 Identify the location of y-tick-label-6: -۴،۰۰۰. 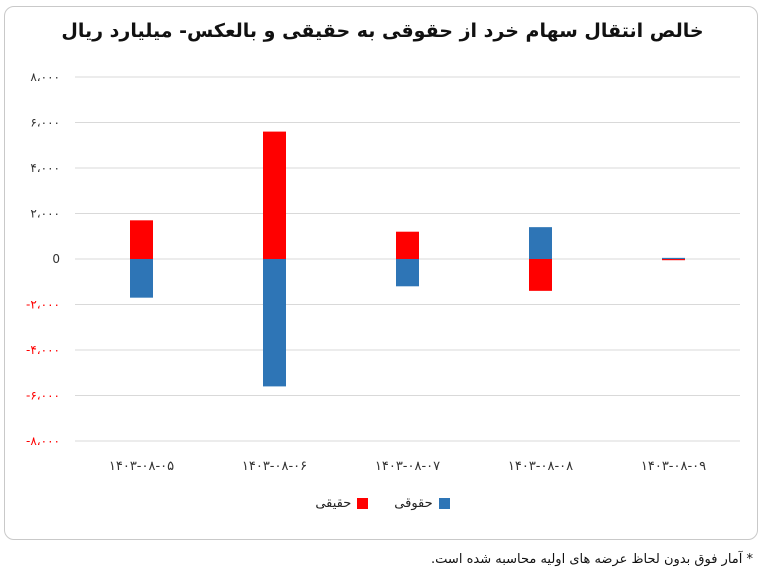
(43, 350).